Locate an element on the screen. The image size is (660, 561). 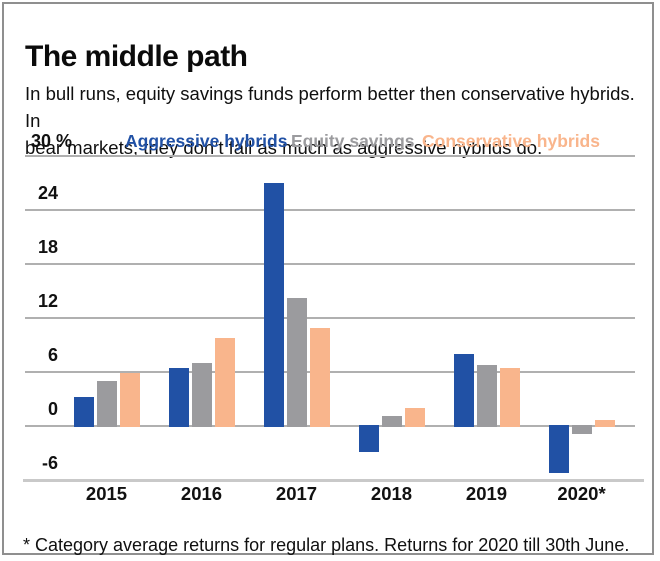
bar-2020-aggressive-hybrids is located at coordinates (558, 449).